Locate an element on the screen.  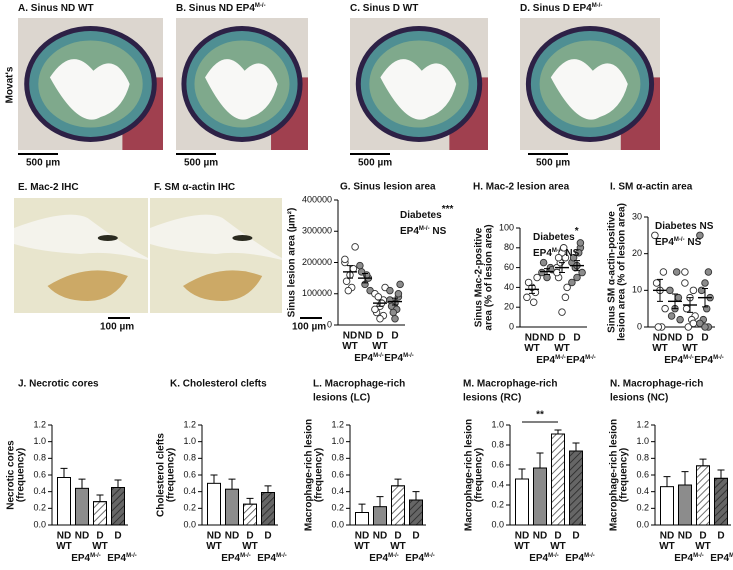
y-tick-label: 60 is located at coordinates (509, 267).